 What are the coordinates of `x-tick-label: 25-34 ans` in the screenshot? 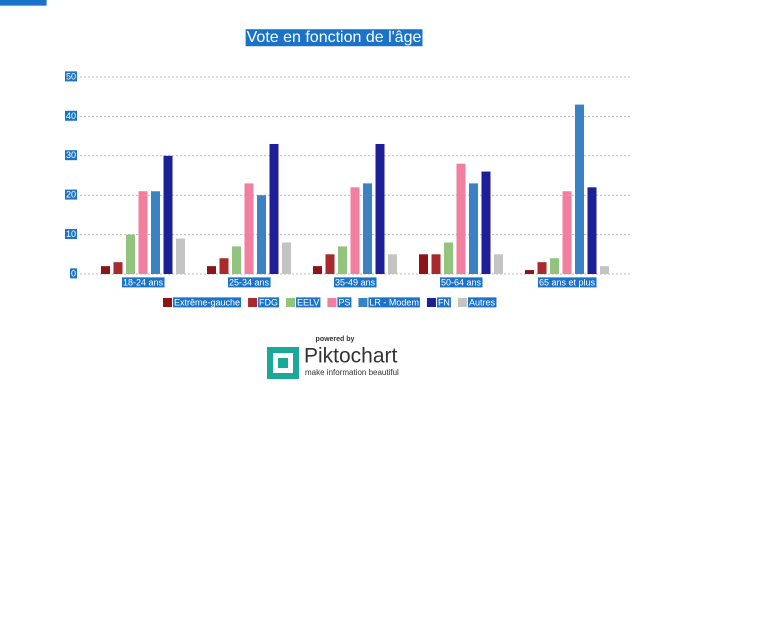 It's located at (249, 282).